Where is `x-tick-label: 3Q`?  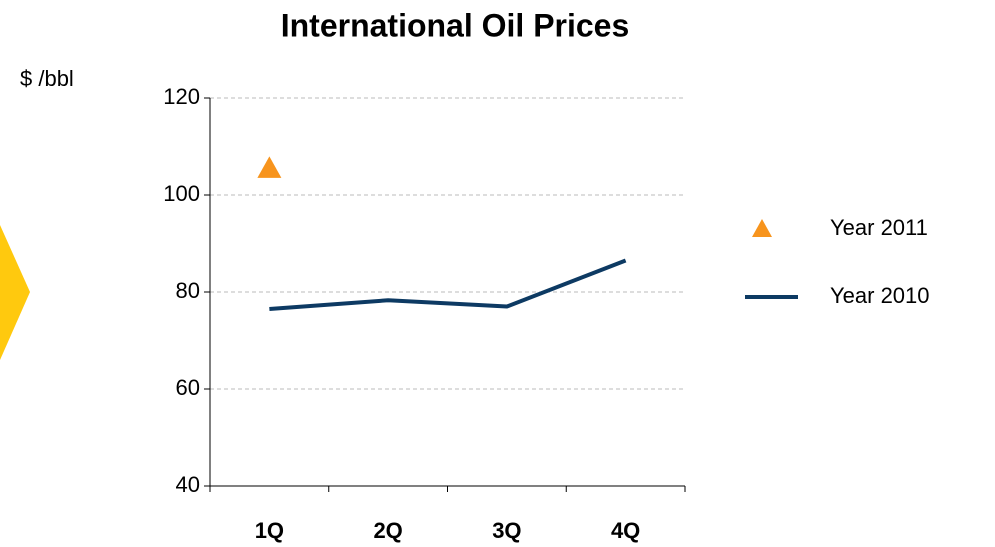 x-tick-label: 3Q is located at coordinates (506, 530).